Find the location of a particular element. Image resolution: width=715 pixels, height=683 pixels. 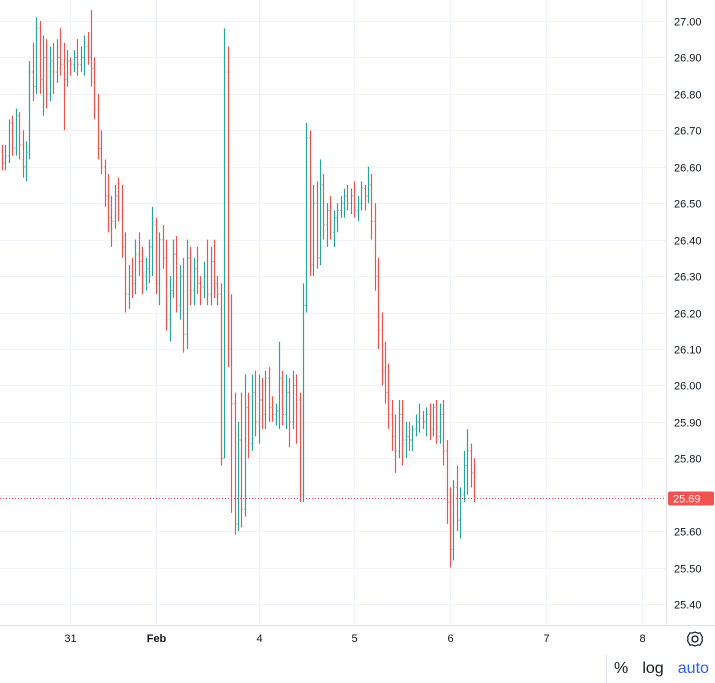

time-tick-label: 4 is located at coordinates (259, 639).